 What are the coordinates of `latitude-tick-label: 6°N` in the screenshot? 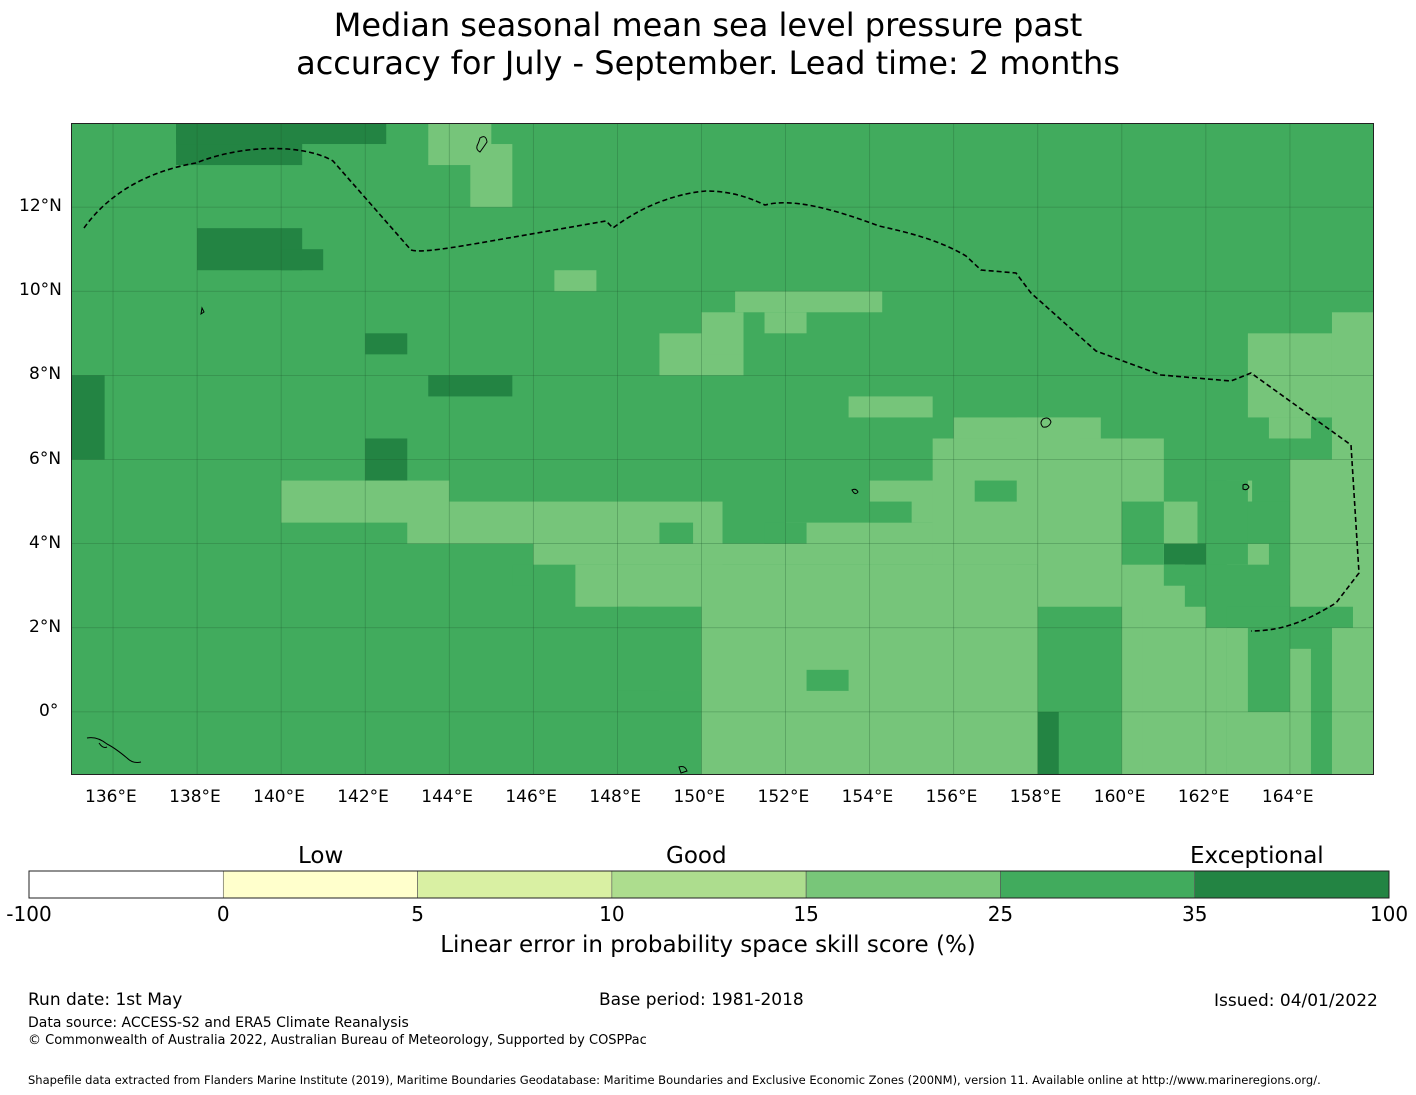 It's located at (45, 458).